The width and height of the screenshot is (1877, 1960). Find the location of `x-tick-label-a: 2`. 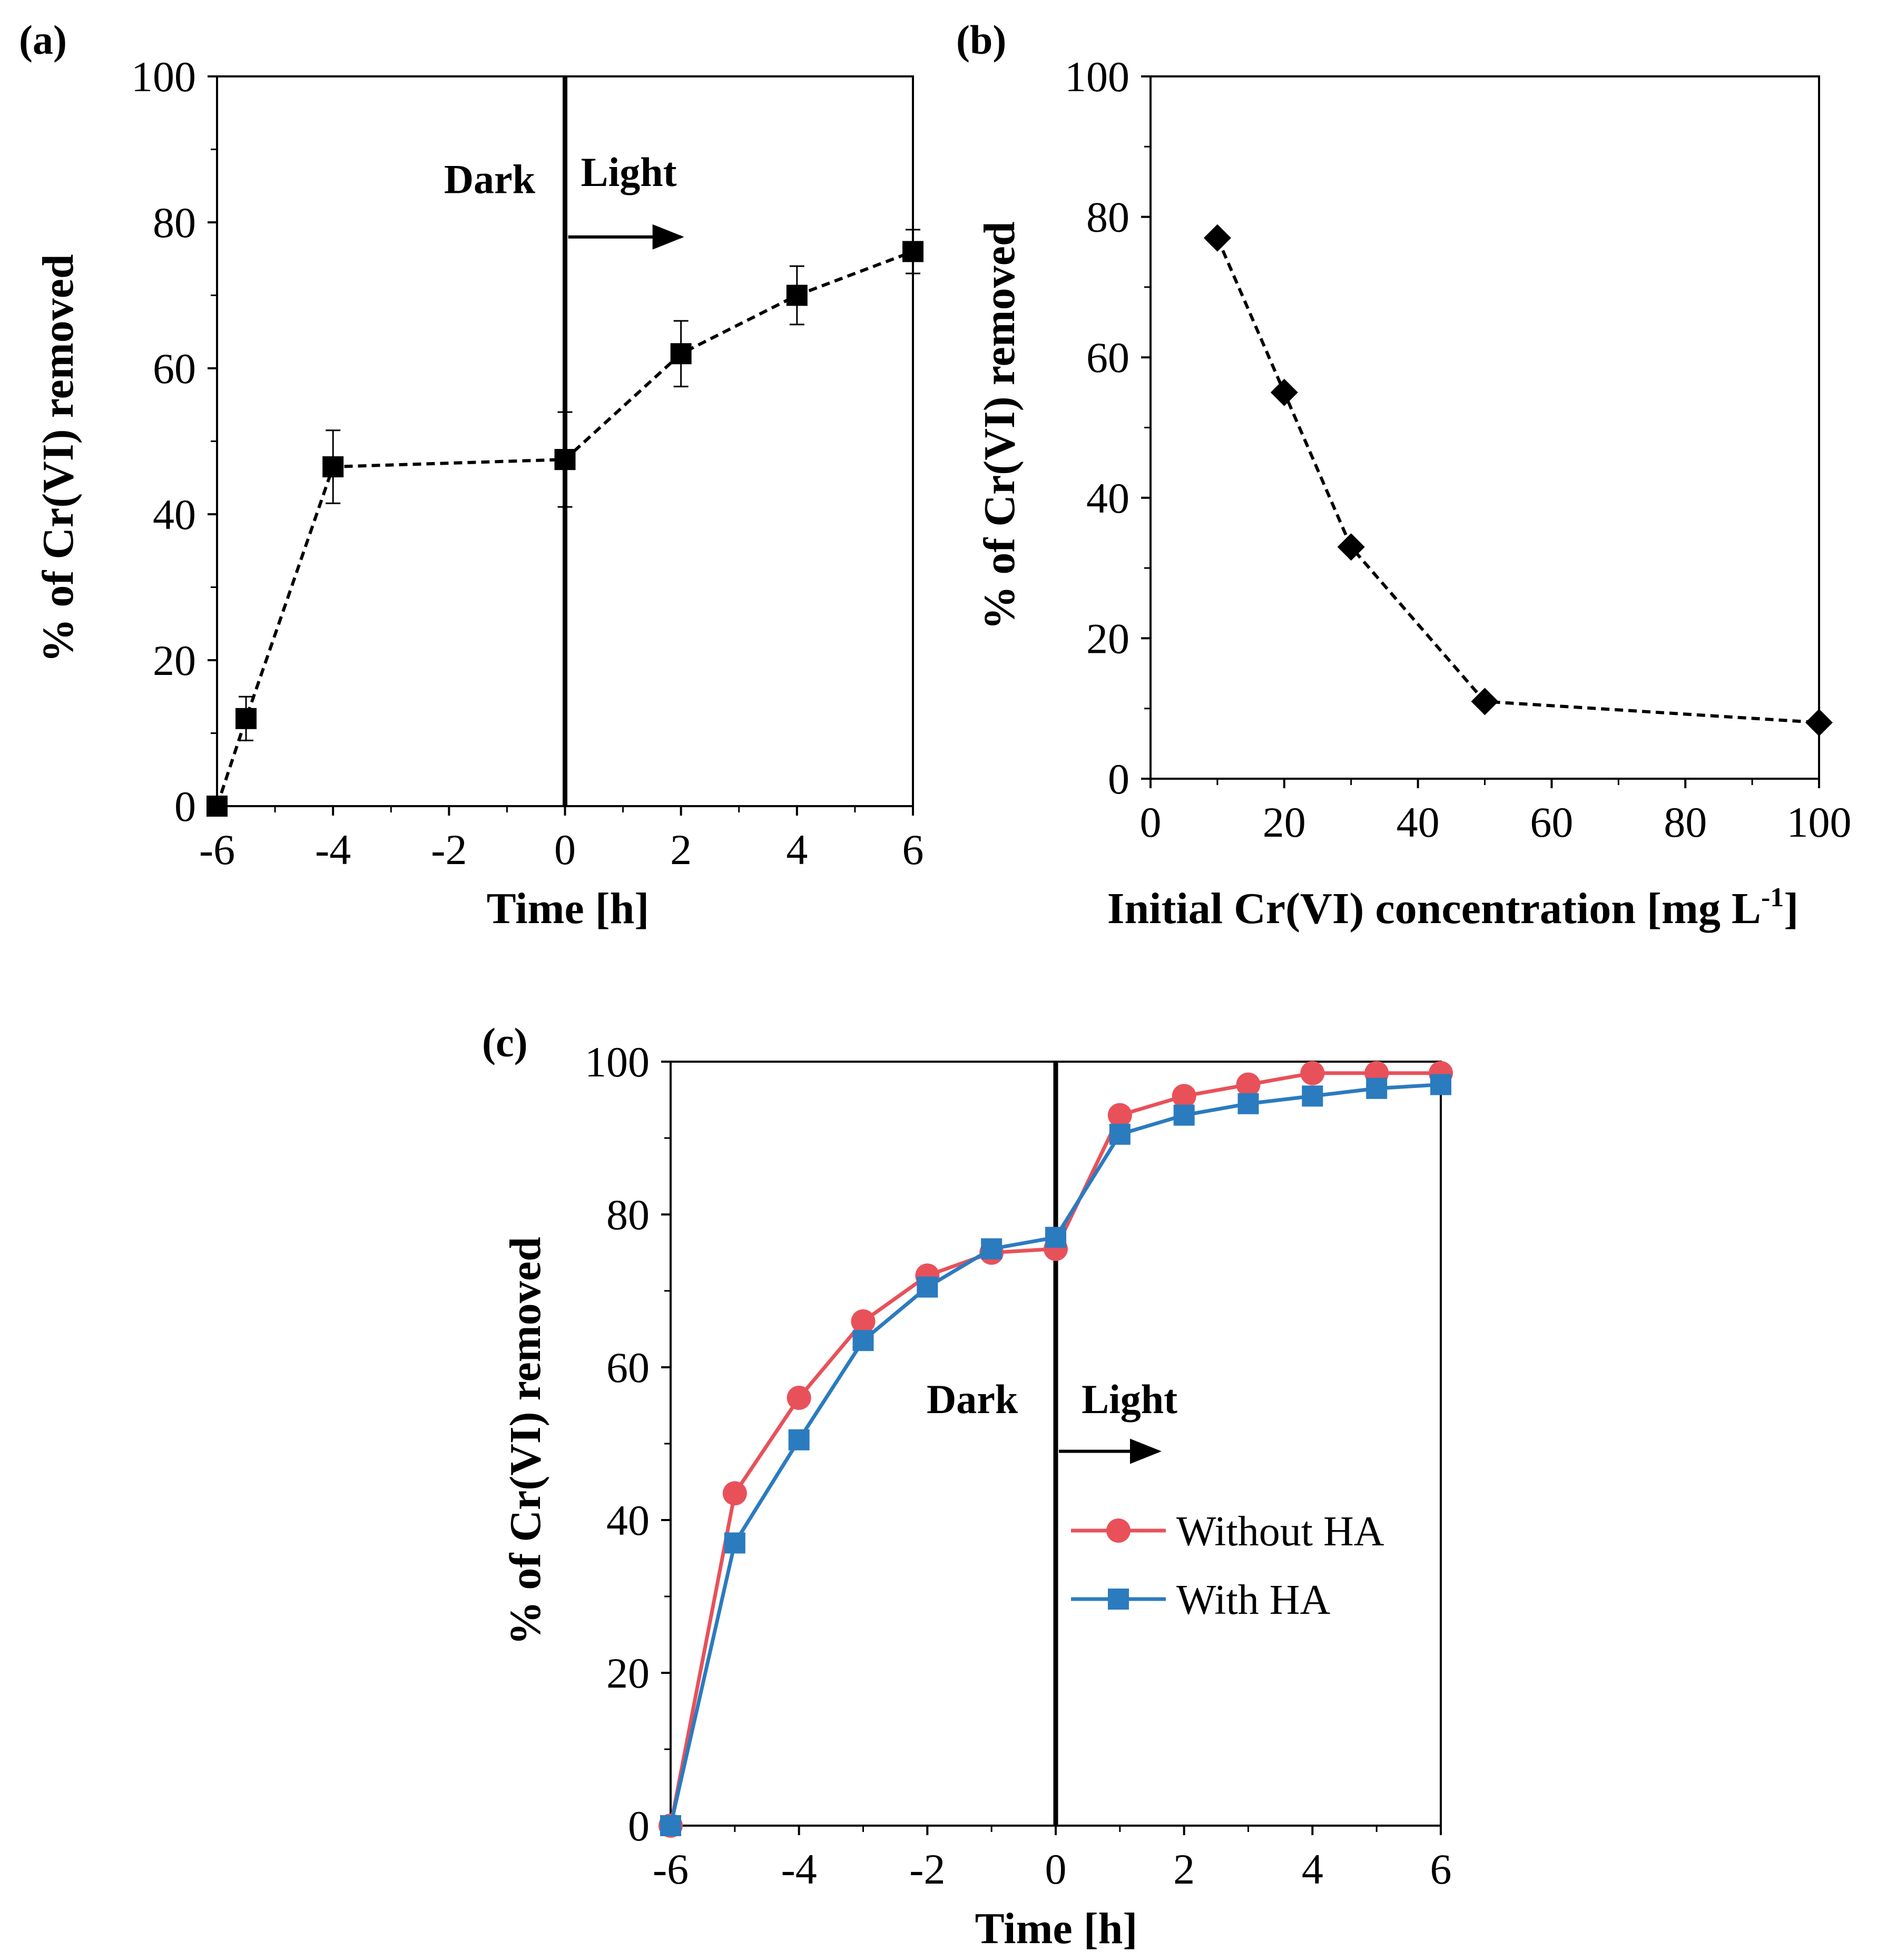

x-tick-label-a: 2 is located at coordinates (681, 850).